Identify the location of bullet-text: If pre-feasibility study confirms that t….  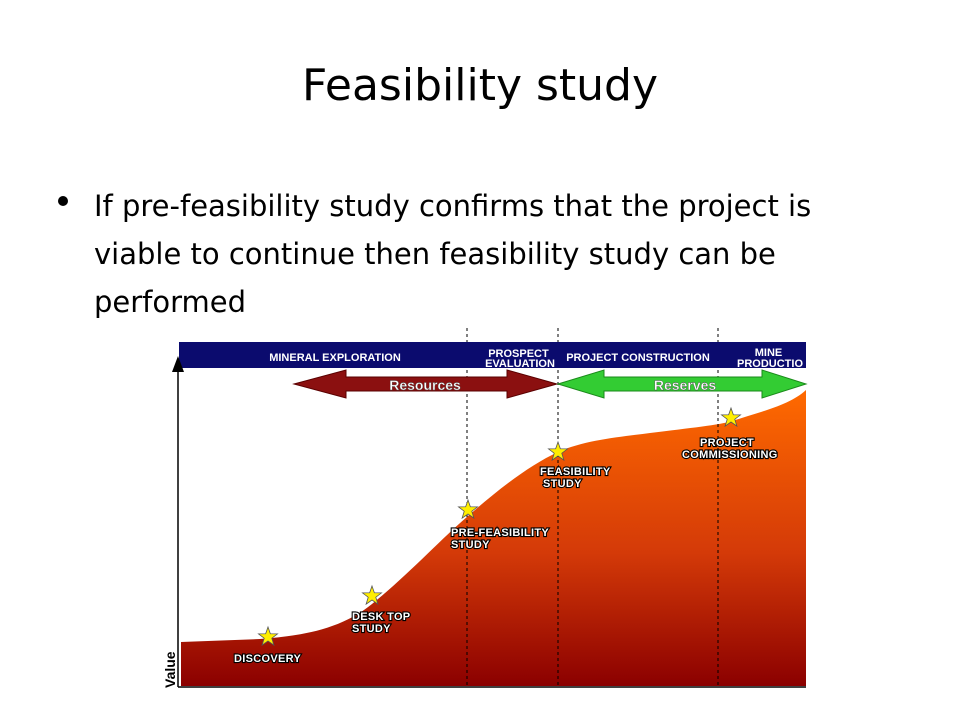
(453, 254).